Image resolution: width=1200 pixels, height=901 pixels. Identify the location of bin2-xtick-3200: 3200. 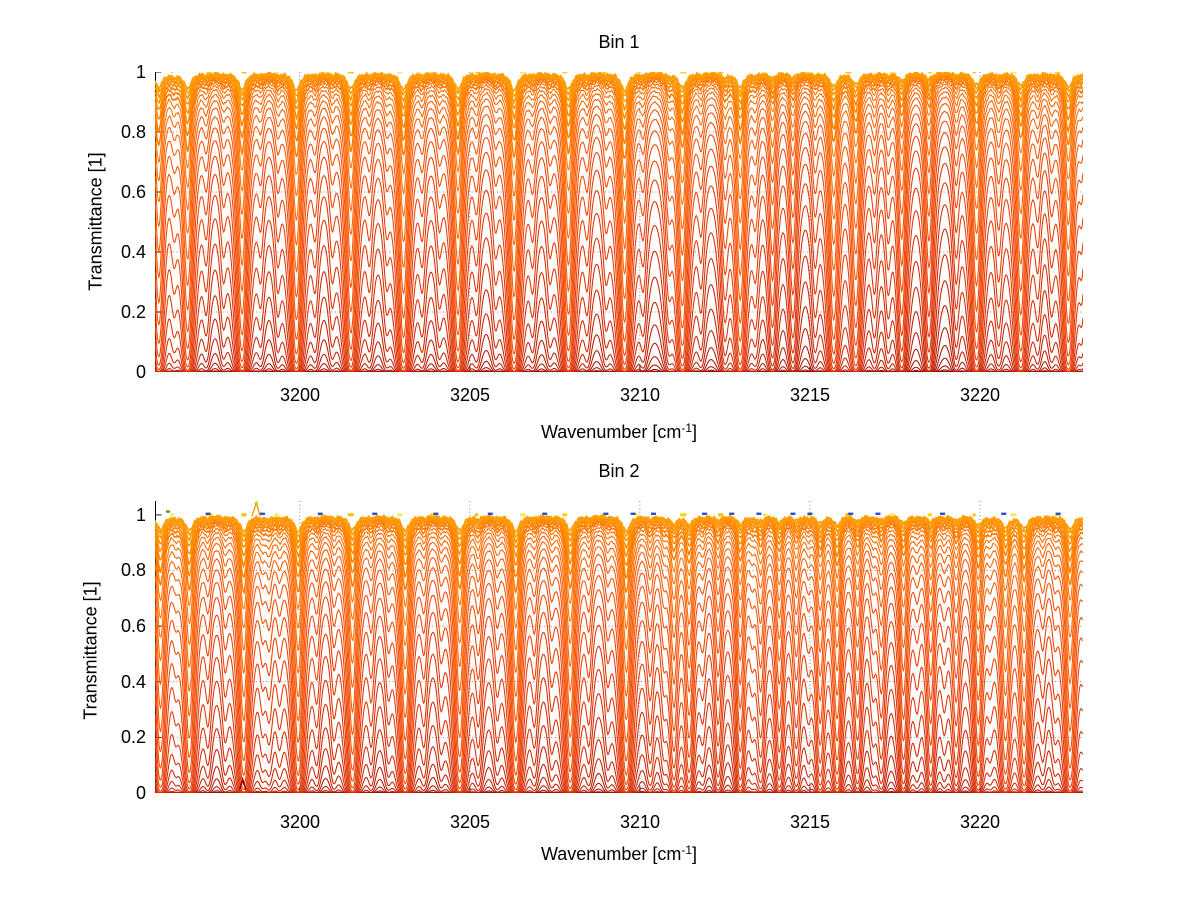
(300, 822).